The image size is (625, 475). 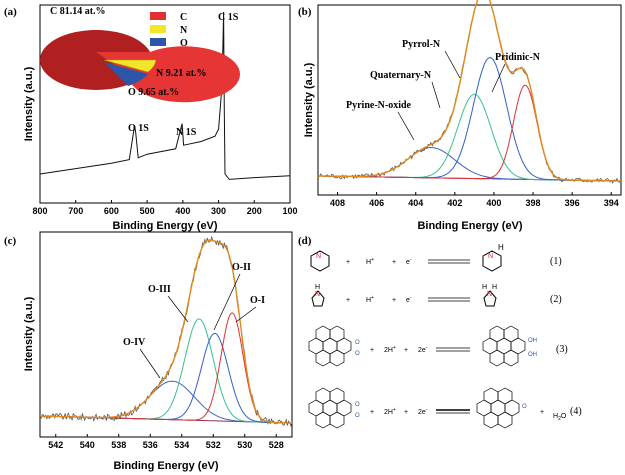 I want to click on r4-plus-3: +, so click(x=542, y=412).